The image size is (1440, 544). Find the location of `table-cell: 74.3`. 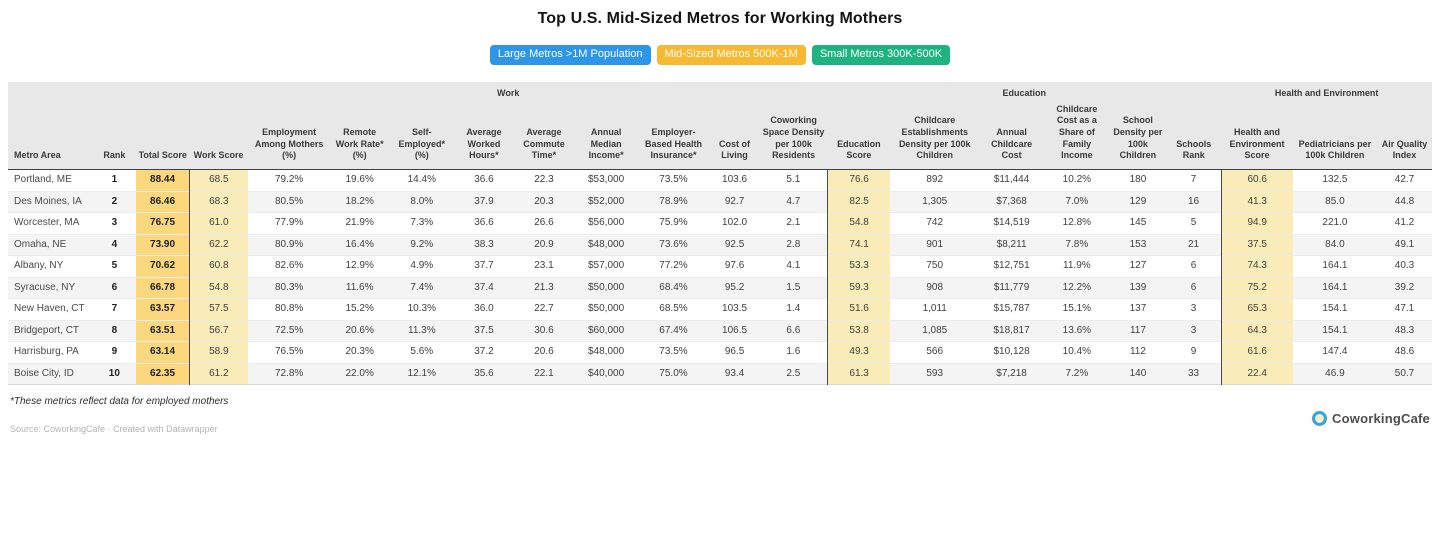

table-cell: 74.3 is located at coordinates (1256, 266).